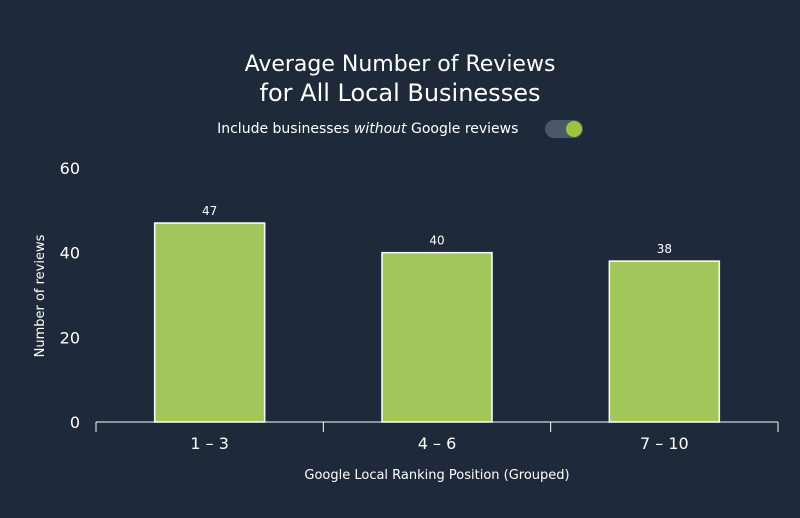  What do you see at coordinates (400, 93) in the screenshot?
I see `chart-title-line-2: for All Local Businesses` at bounding box center [400, 93].